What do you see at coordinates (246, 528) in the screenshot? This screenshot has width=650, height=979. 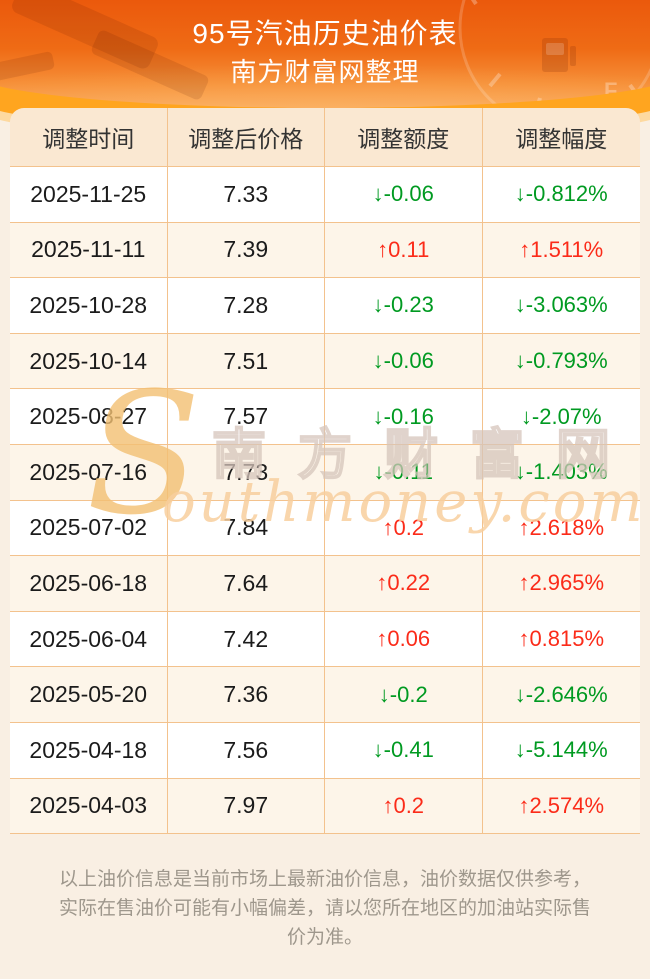 I see `cell-price: 7.84` at bounding box center [246, 528].